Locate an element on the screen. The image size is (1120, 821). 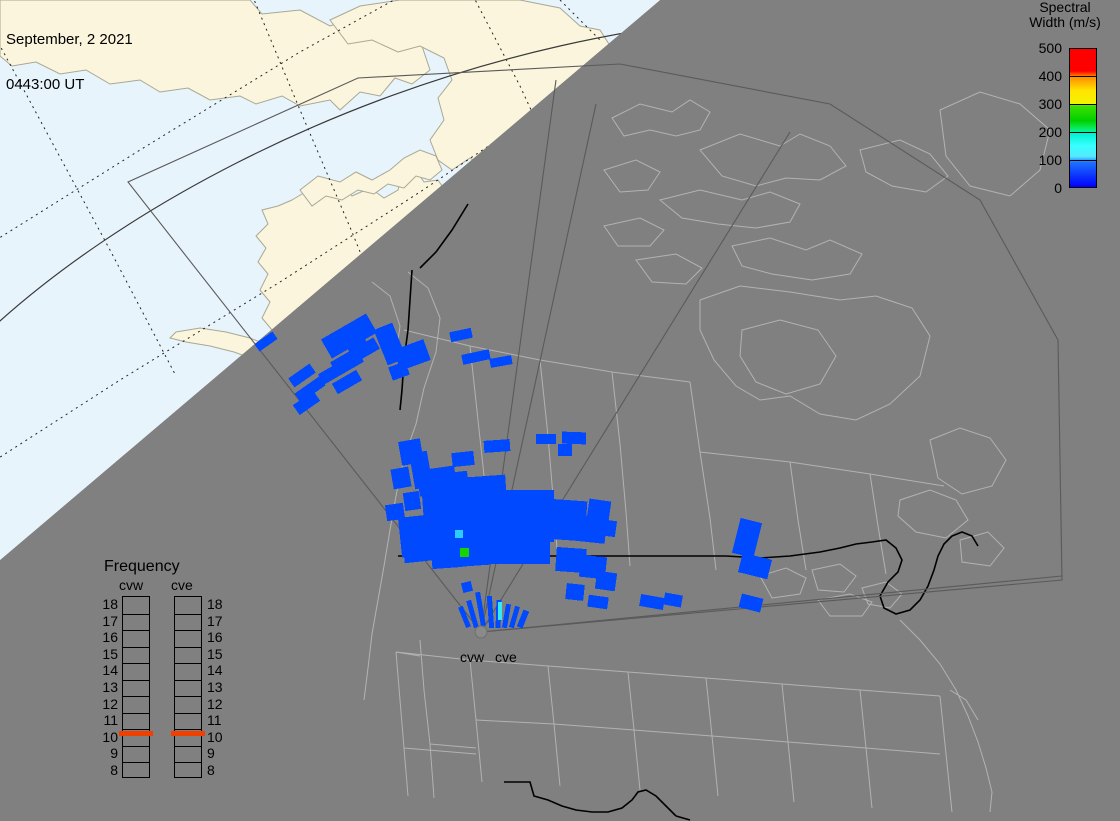
frequency-tick-cve-13: 13 is located at coordinates (215, 687).